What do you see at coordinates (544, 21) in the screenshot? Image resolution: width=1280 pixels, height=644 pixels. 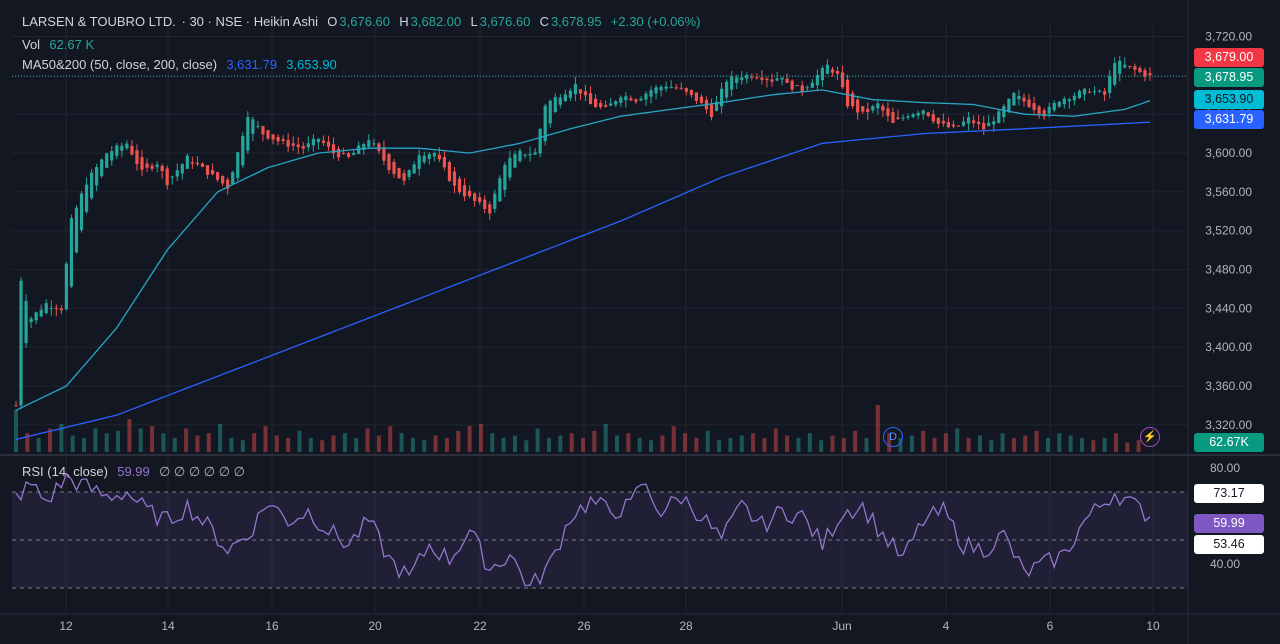 I see `close-label: C` at bounding box center [544, 21].